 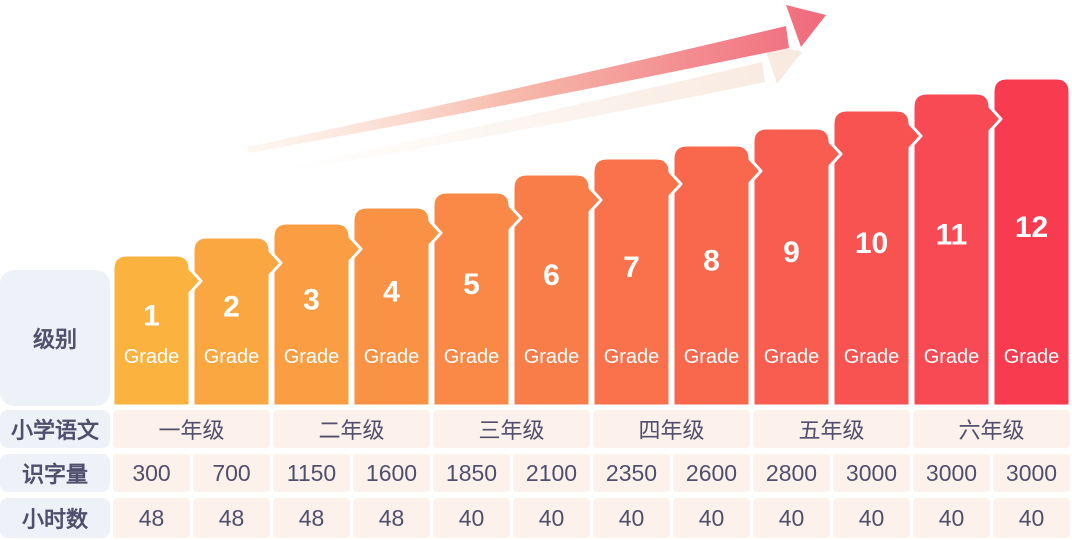 I want to click on school-grade-cell: 三年级, so click(x=511, y=429).